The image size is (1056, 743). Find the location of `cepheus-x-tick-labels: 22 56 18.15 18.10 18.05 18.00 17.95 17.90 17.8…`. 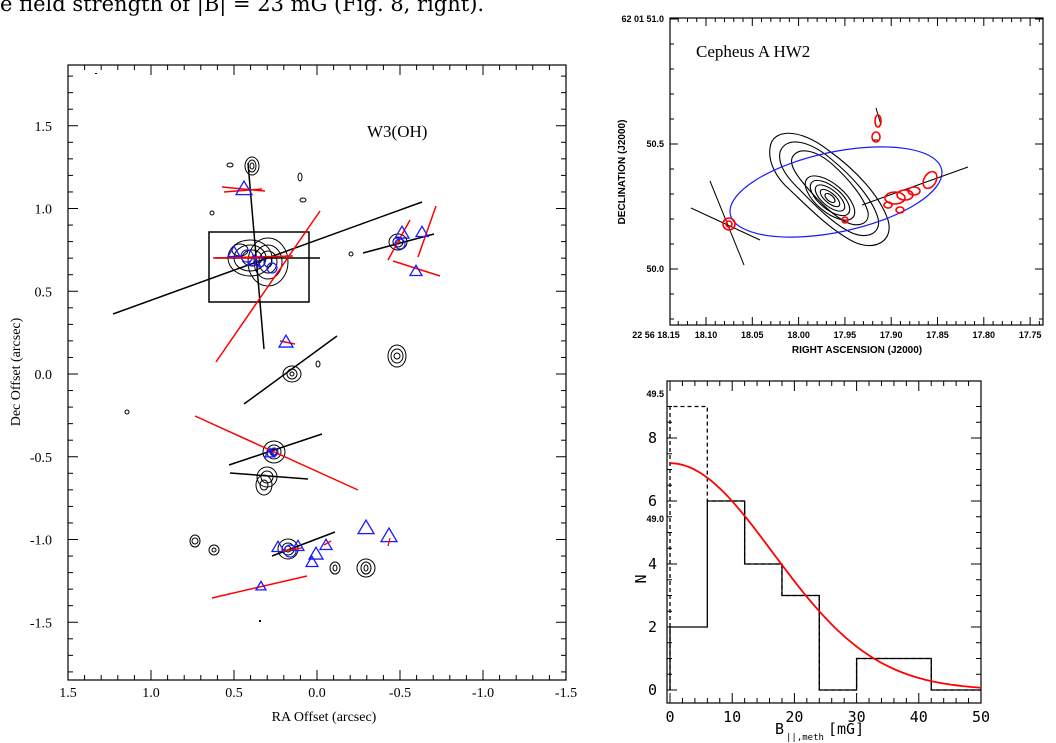

cepheus-x-tick-labels: 22 56 18.15 18.10 18.05 18.00 17.95 17.90 17.8… is located at coordinates (836, 335).